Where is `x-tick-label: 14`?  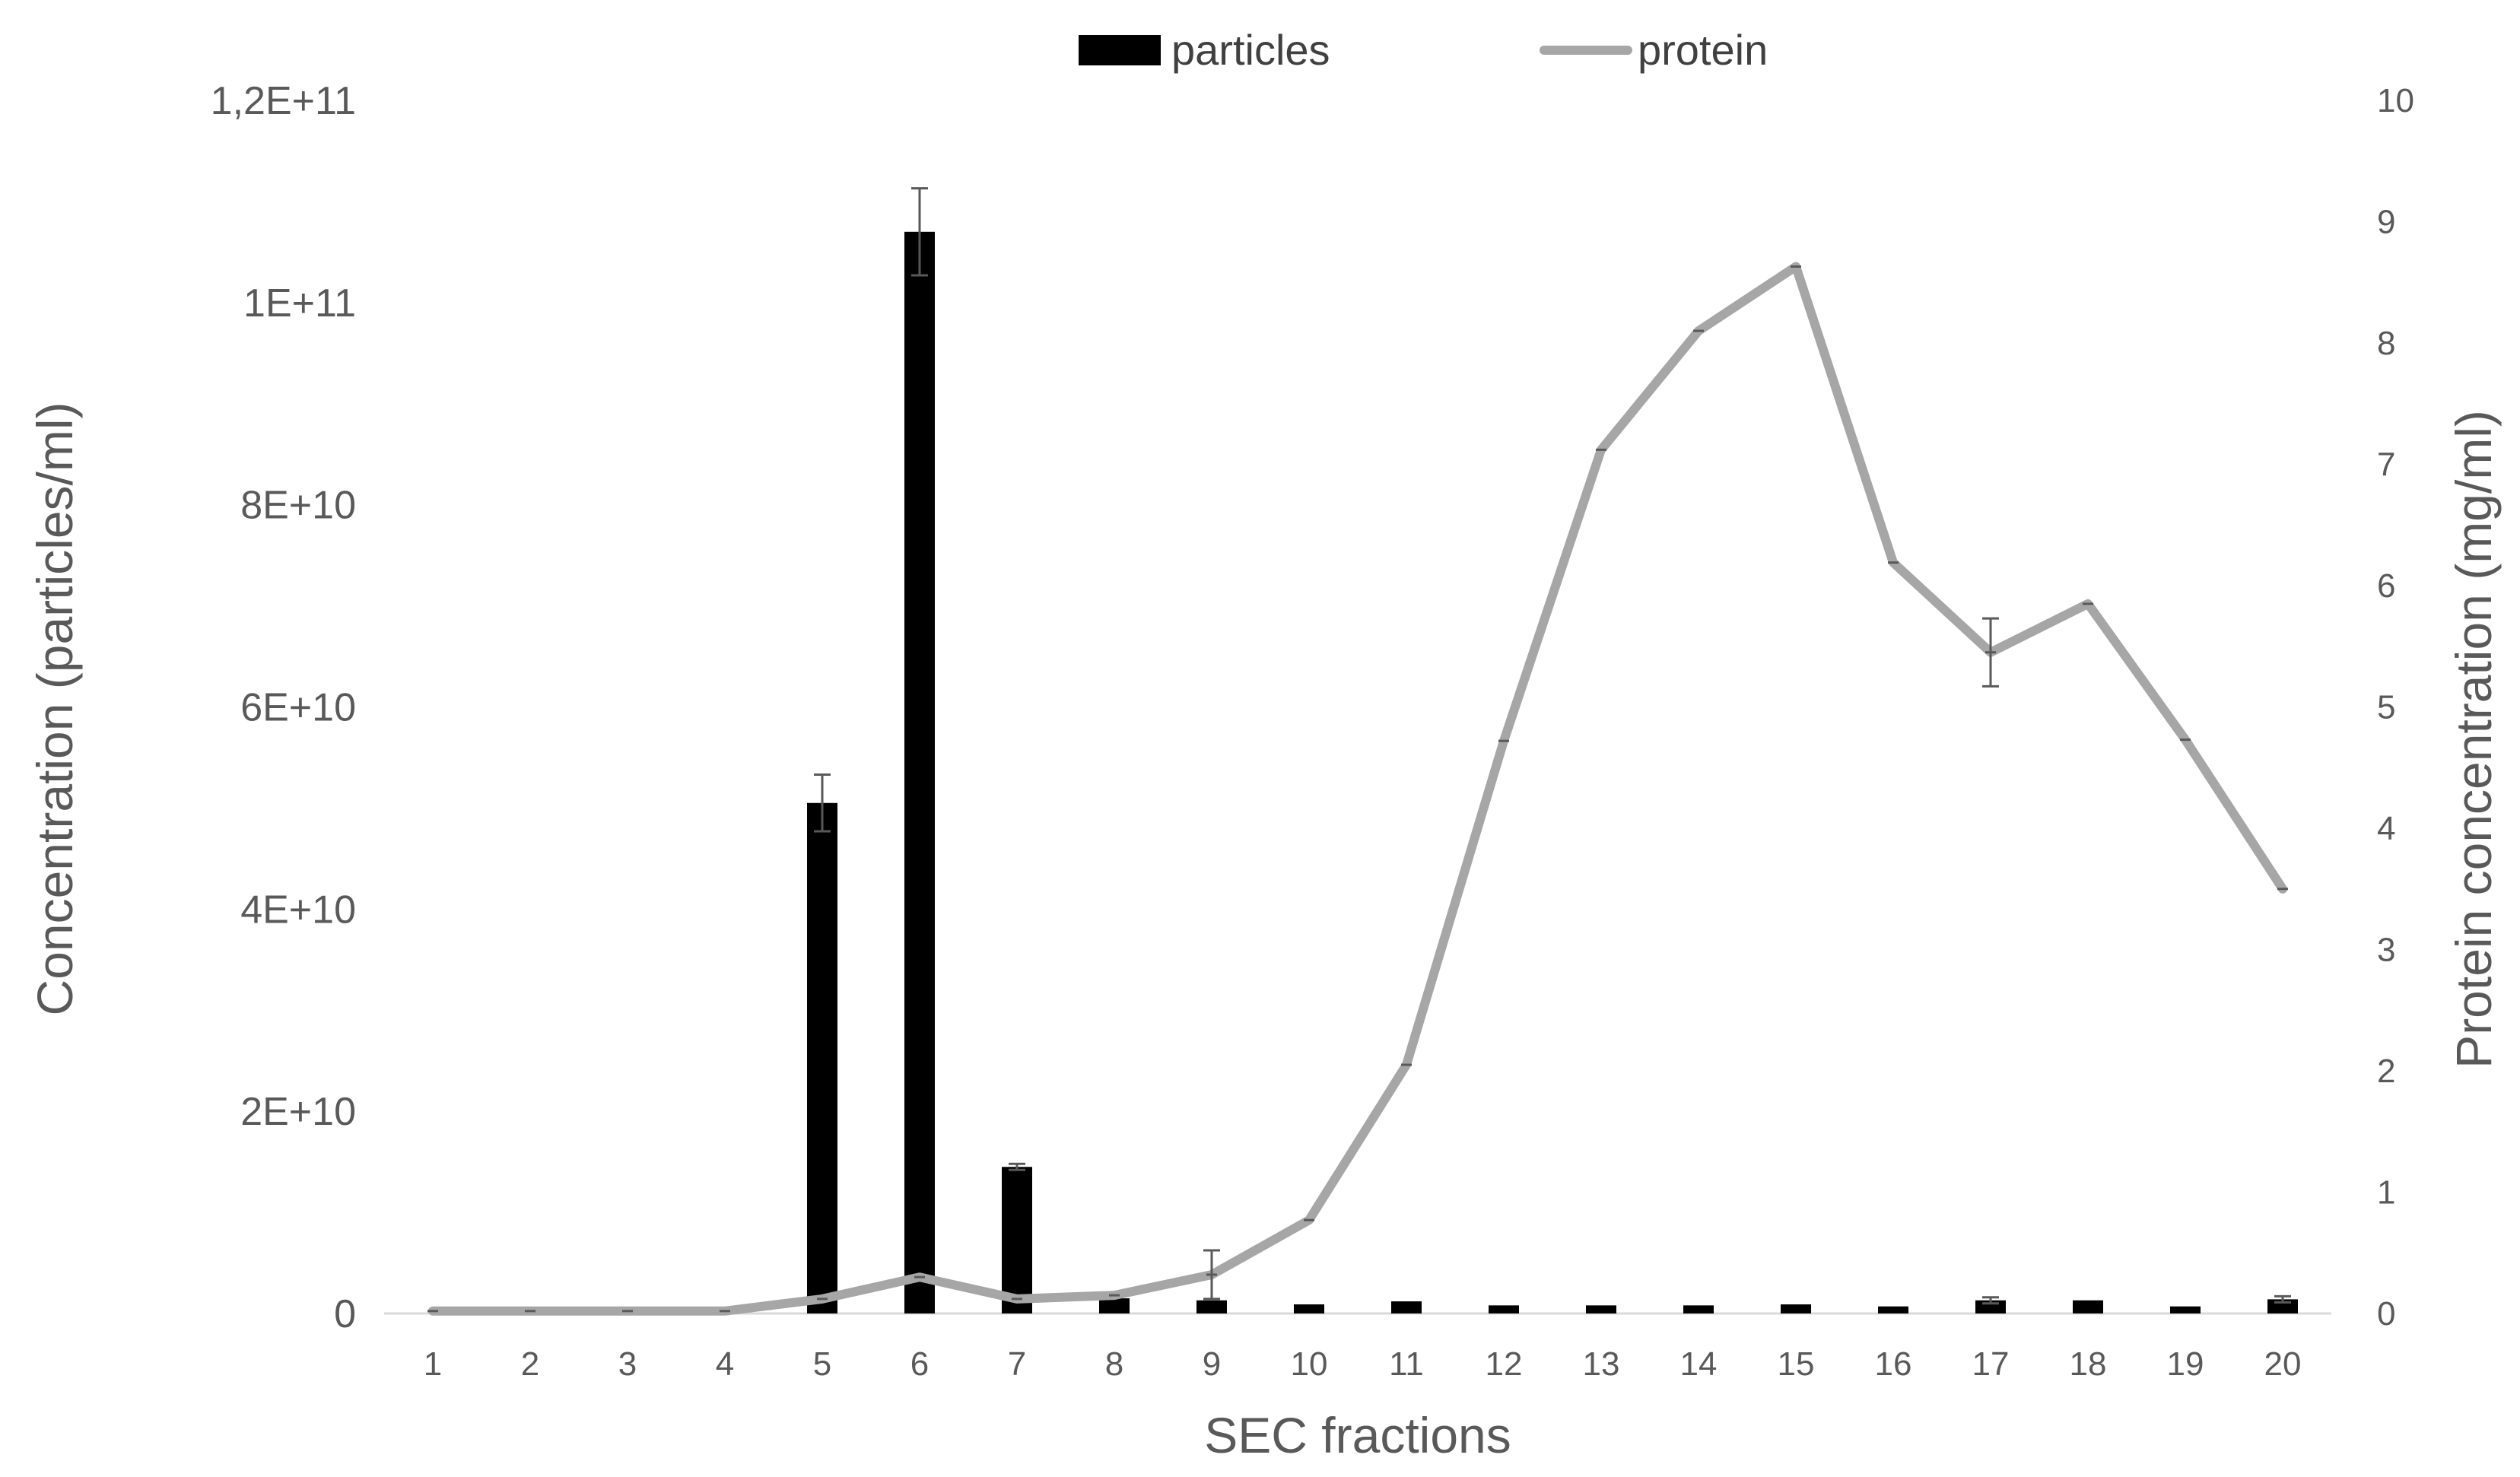 x-tick-label: 14 is located at coordinates (1699, 1364).